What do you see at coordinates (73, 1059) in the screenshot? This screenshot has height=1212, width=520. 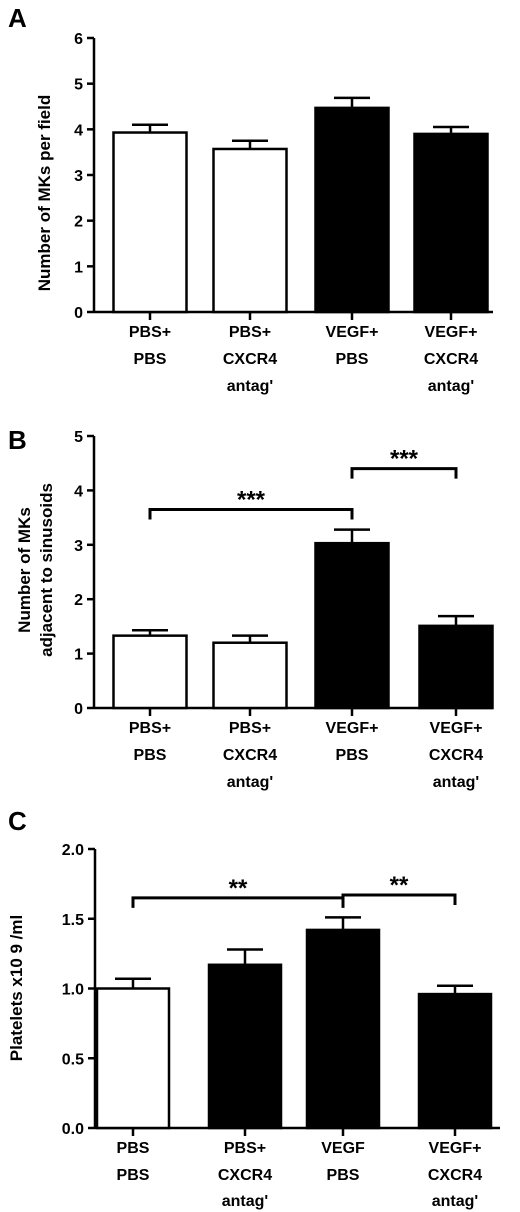 I see `y-tick-label: 0.5` at bounding box center [73, 1059].